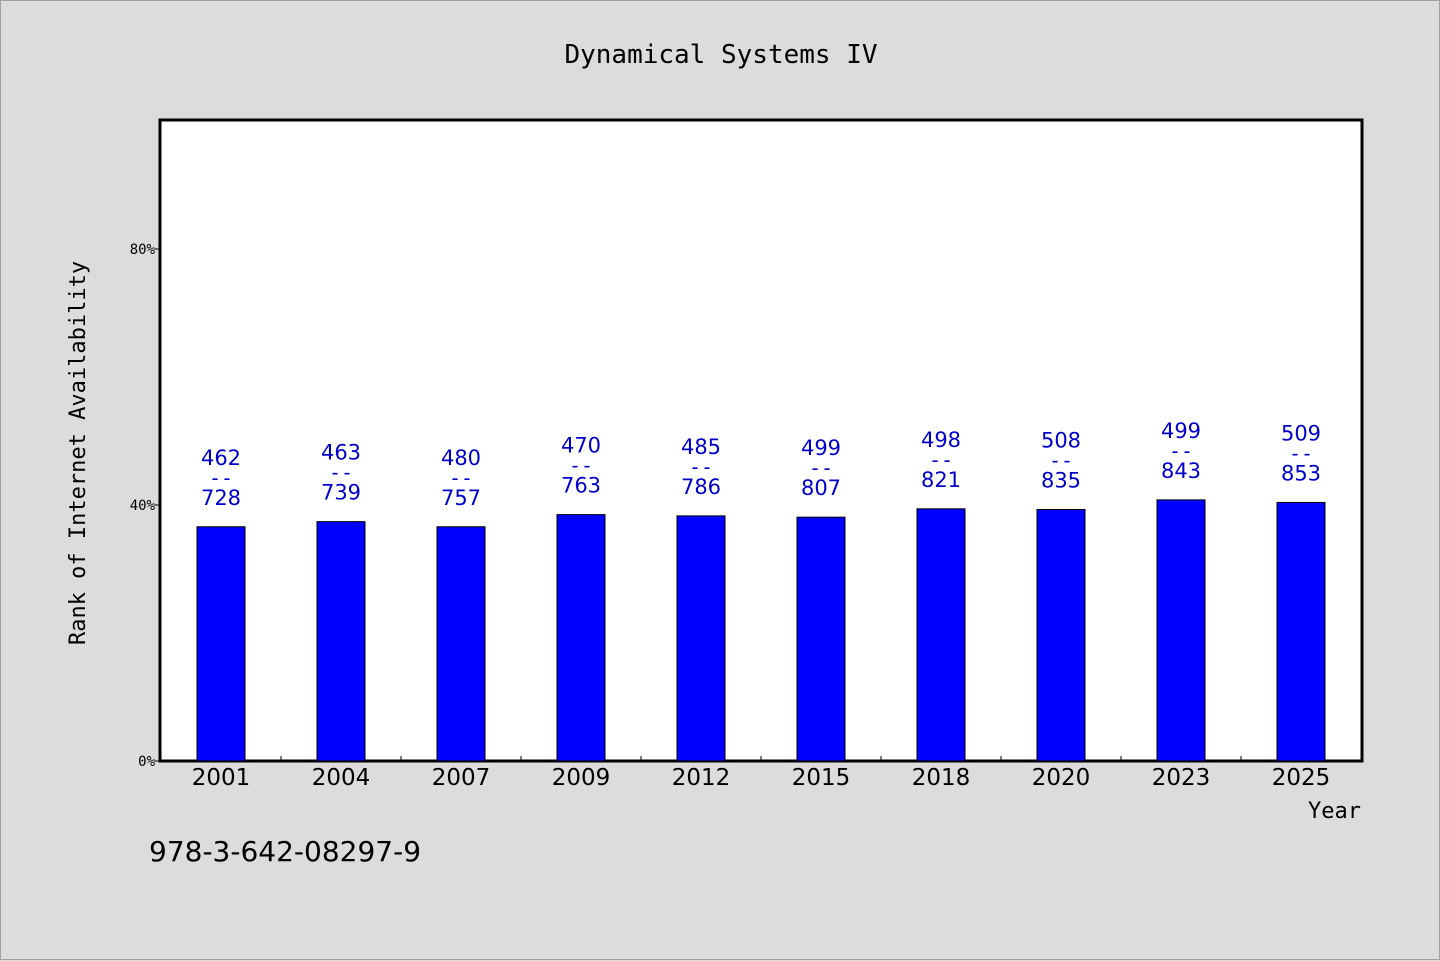 This screenshot has width=1440, height=961. I want to click on y-tick-label: 80%, so click(143, 250).